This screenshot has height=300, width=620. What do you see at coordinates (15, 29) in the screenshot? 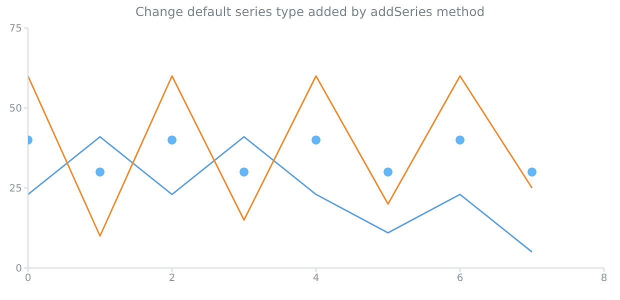
I see `y-tick-label: 75` at bounding box center [15, 29].